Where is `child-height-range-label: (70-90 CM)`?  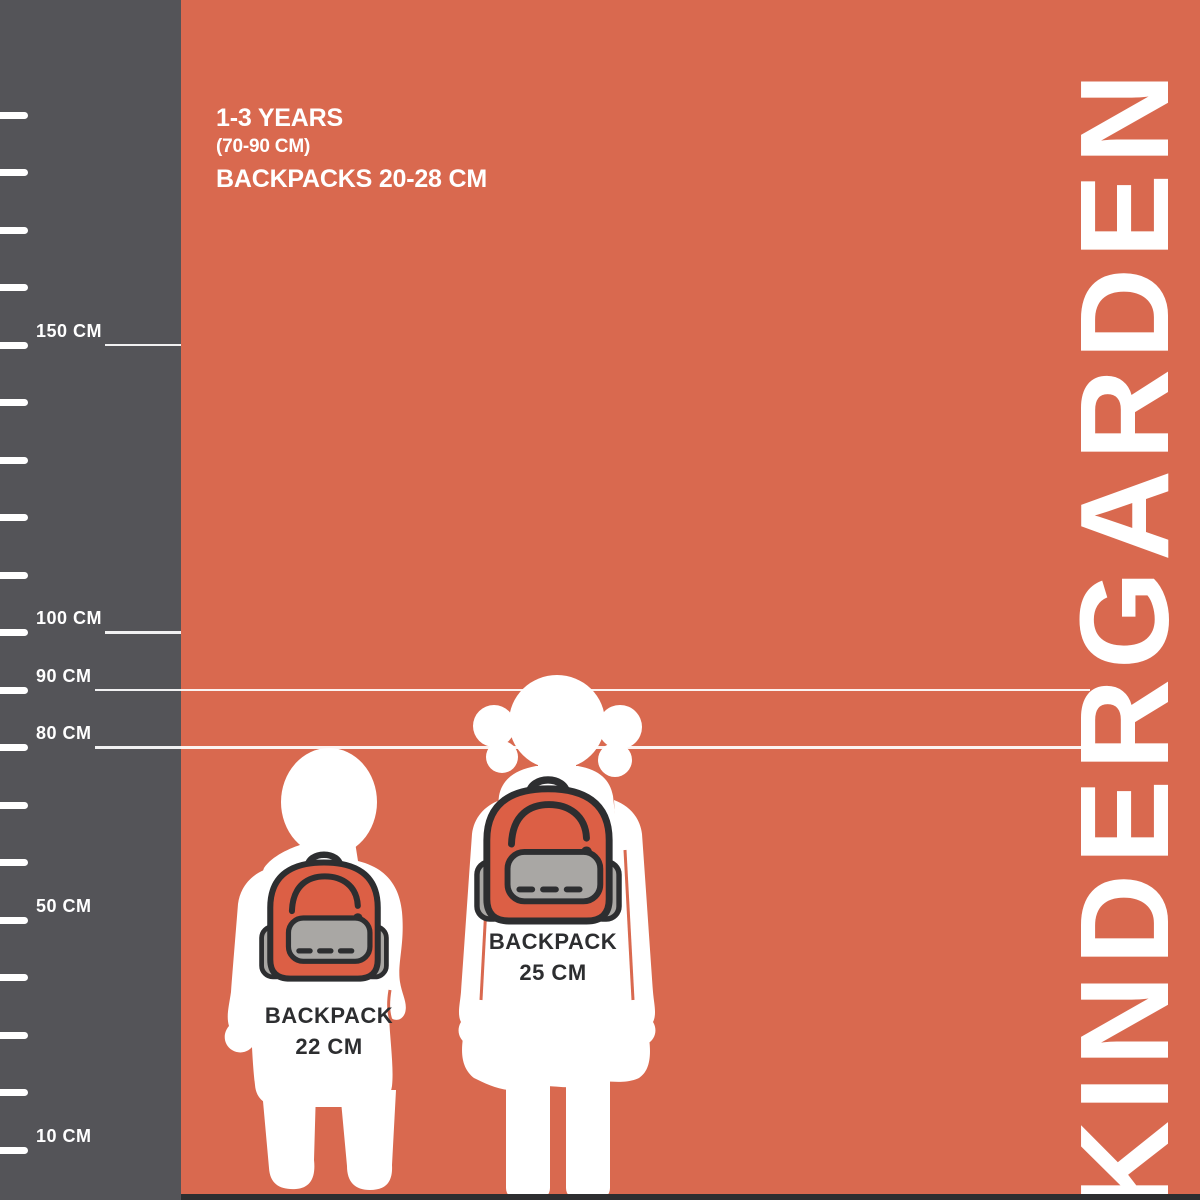
child-height-range-label: (70-90 CM) is located at coordinates (263, 146).